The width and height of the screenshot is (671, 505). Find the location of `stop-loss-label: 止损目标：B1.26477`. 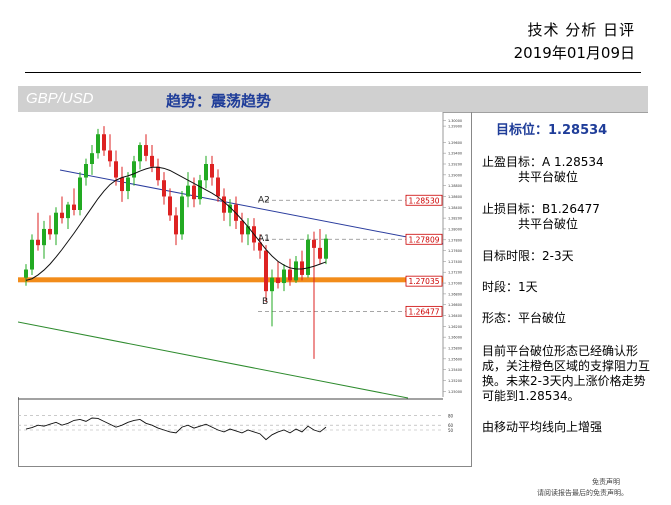

stop-loss-label: 止损目标：B1.26477 is located at coordinates (541, 209).